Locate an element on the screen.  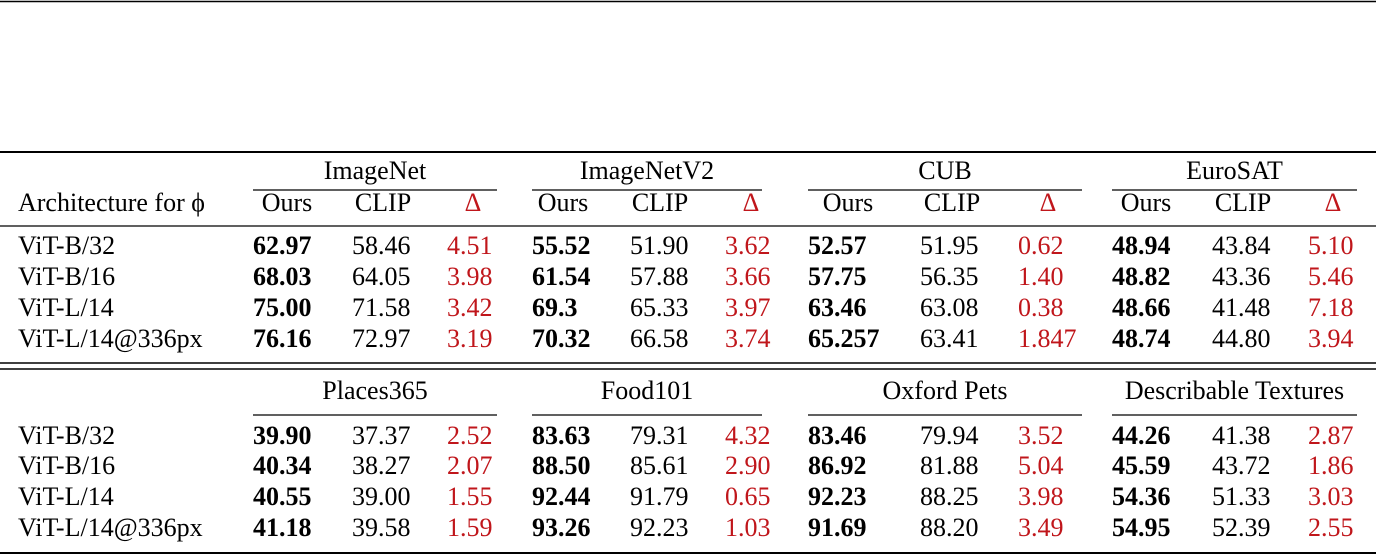
cell: 1.03 is located at coordinates (748, 527).